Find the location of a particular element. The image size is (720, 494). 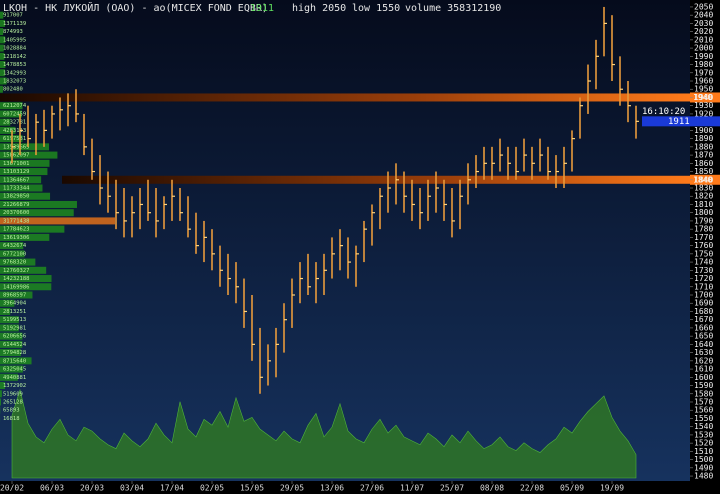

profile-label: 3964904 is located at coordinates (15, 304).